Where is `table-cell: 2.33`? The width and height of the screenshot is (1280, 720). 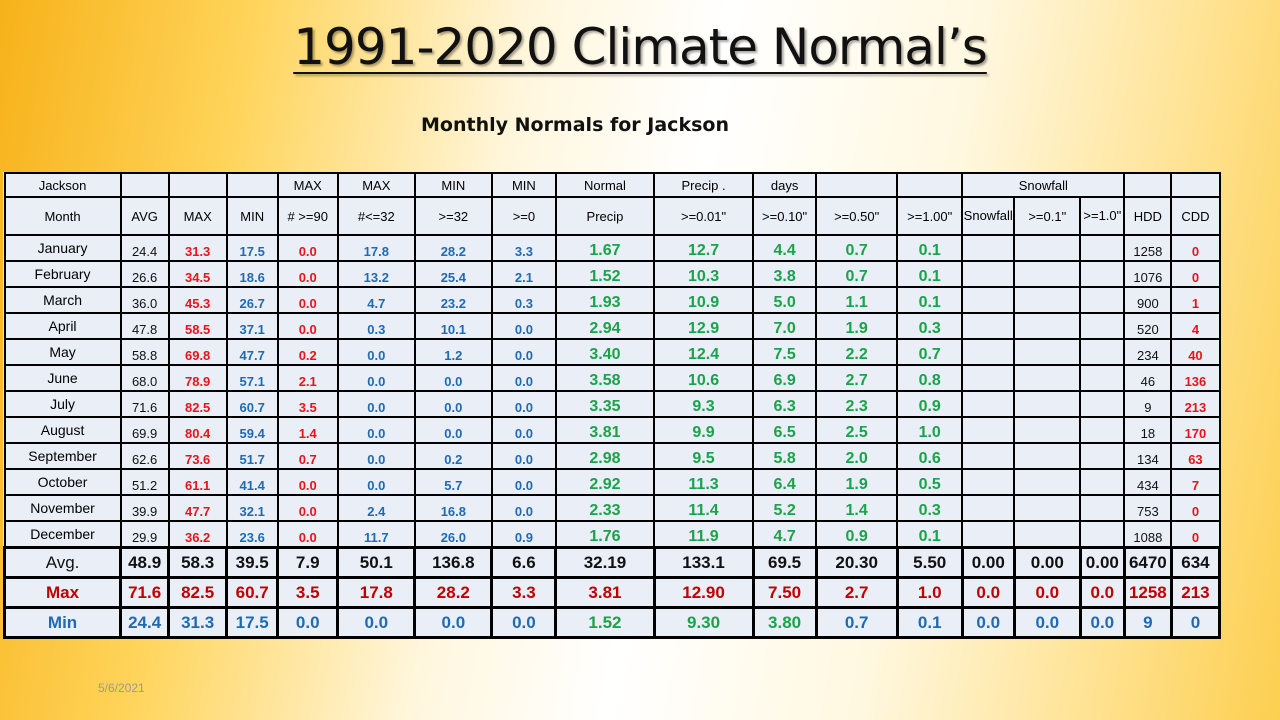 table-cell: 2.33 is located at coordinates (605, 508).